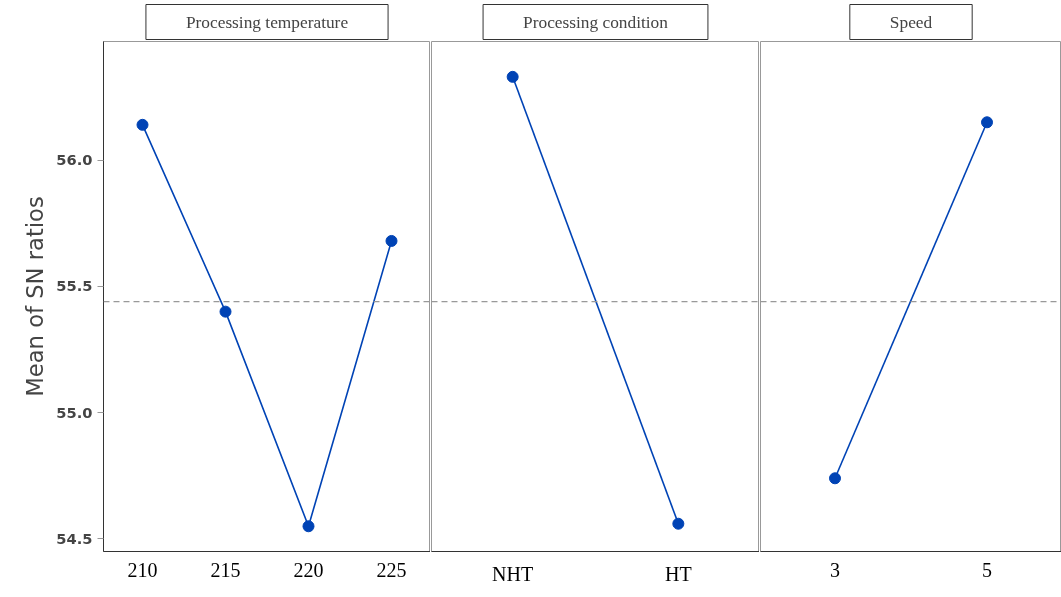 The image size is (1061, 597). Describe the element at coordinates (834, 569) in the screenshot. I see `x-tick-label: 3` at that location.